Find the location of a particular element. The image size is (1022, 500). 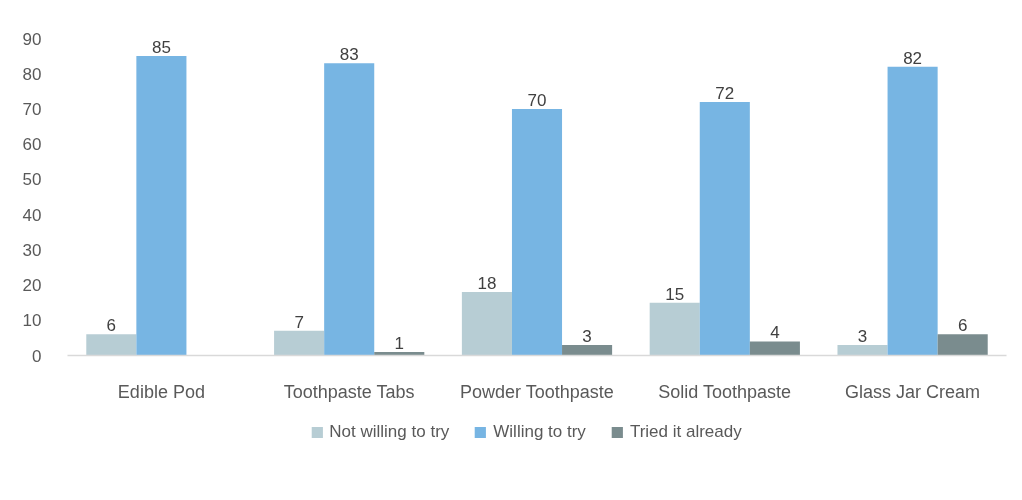

y-tick-label: 30 is located at coordinates (32, 250).